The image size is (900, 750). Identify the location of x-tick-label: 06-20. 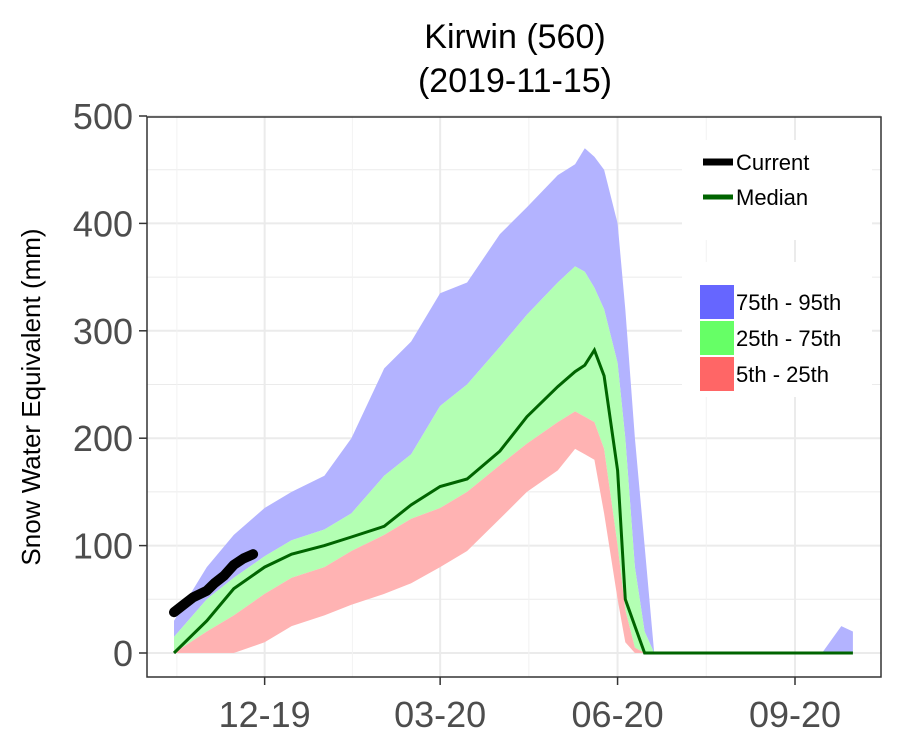
(618, 714).